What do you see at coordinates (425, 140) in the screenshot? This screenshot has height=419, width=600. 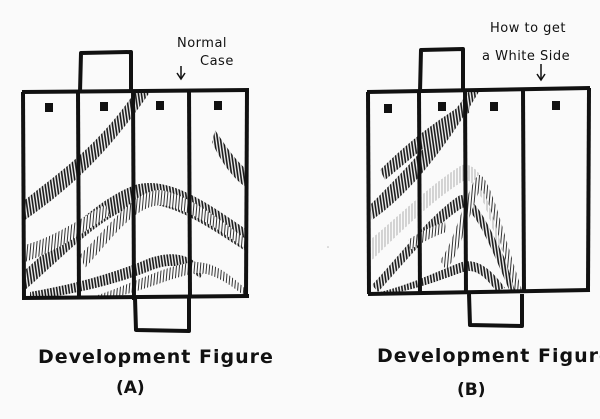 I see `band-top2-b` at bounding box center [425, 140].